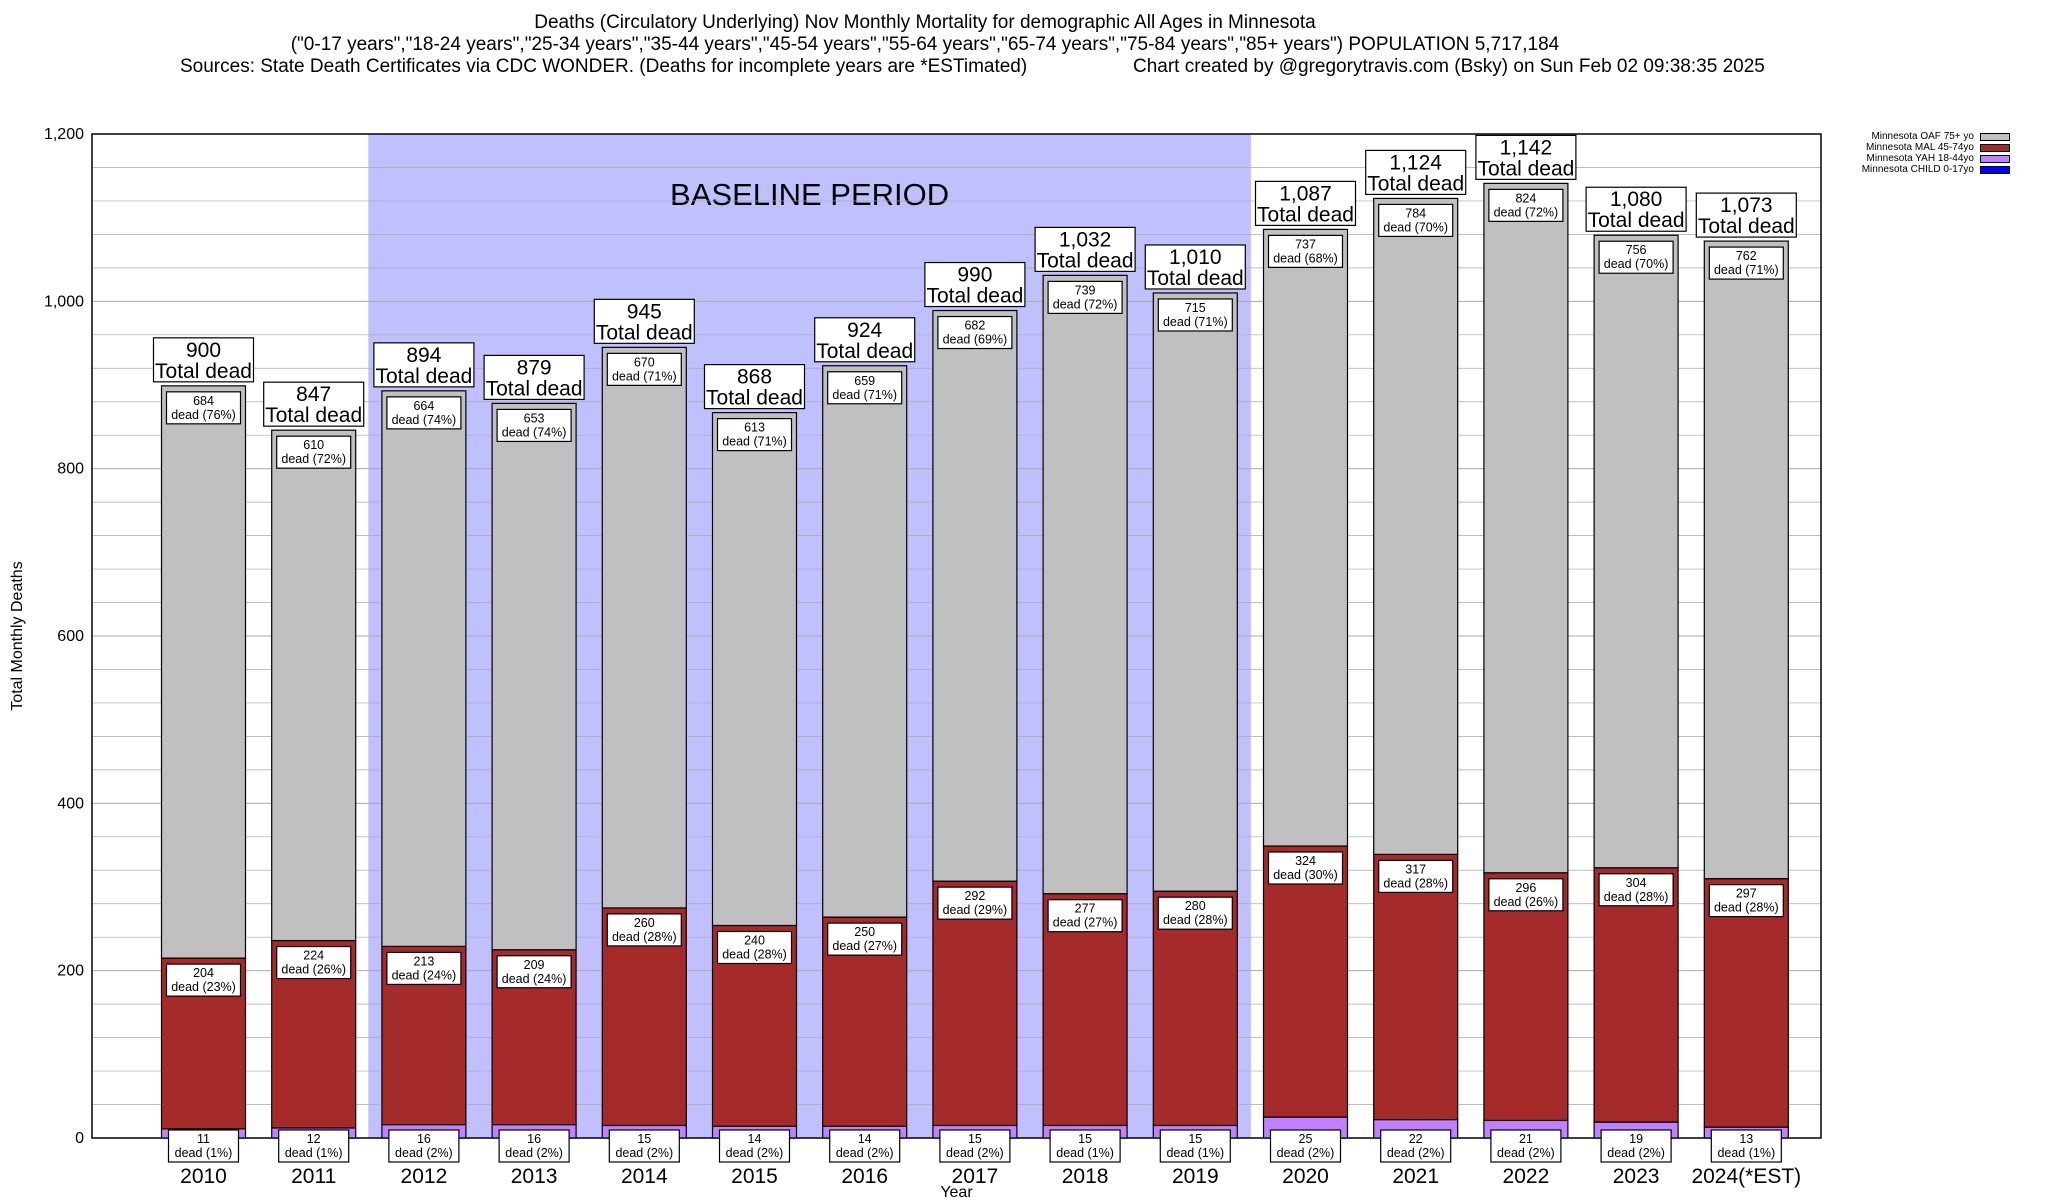 This screenshot has width=2048, height=1200. Describe the element at coordinates (754, 1176) in the screenshot. I see `x-tick-label: 2015` at that location.